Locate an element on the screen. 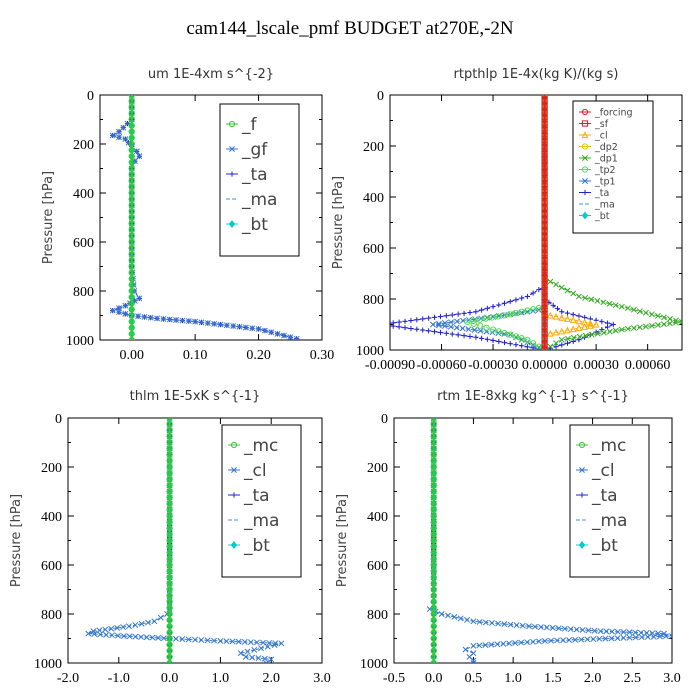  x-tick-label: -1.0 is located at coordinates (119, 678).